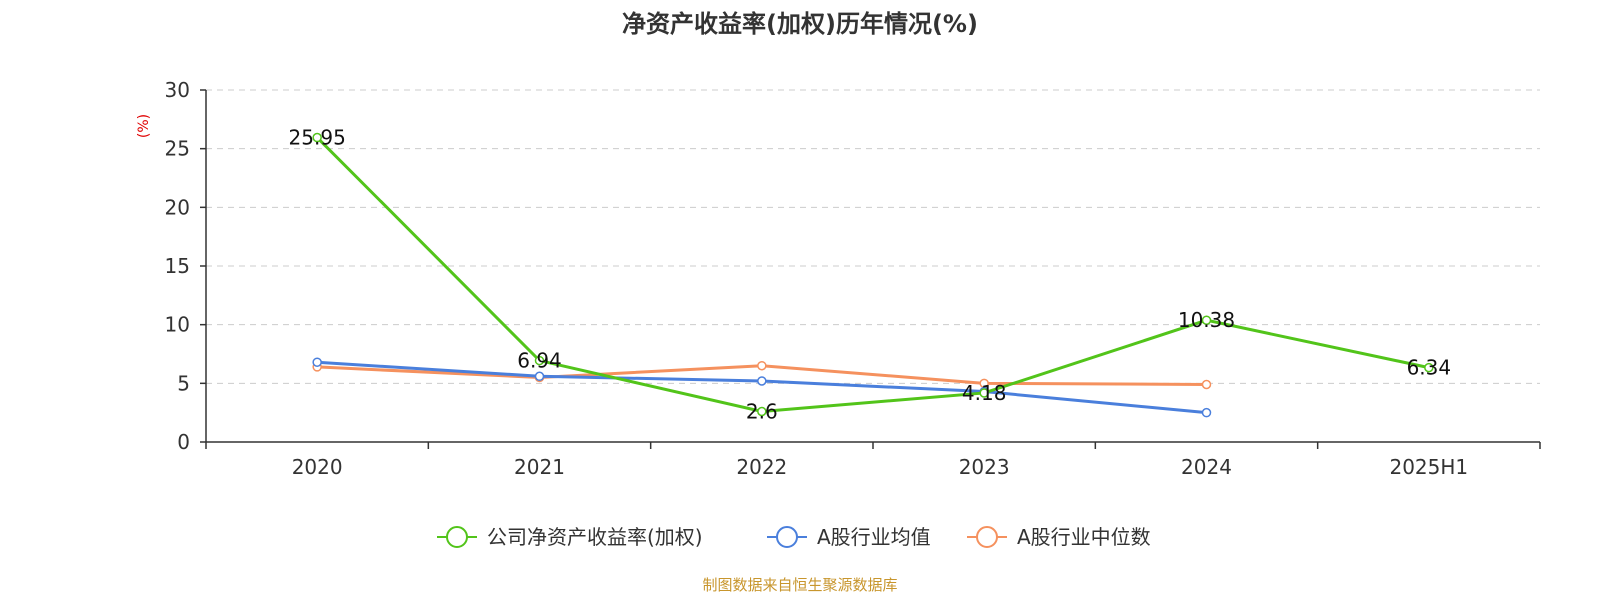 The width and height of the screenshot is (1600, 600). Describe the element at coordinates (800, 24) in the screenshot. I see `chart-title: 净资产收益率(加权)历年情况(%)` at that location.